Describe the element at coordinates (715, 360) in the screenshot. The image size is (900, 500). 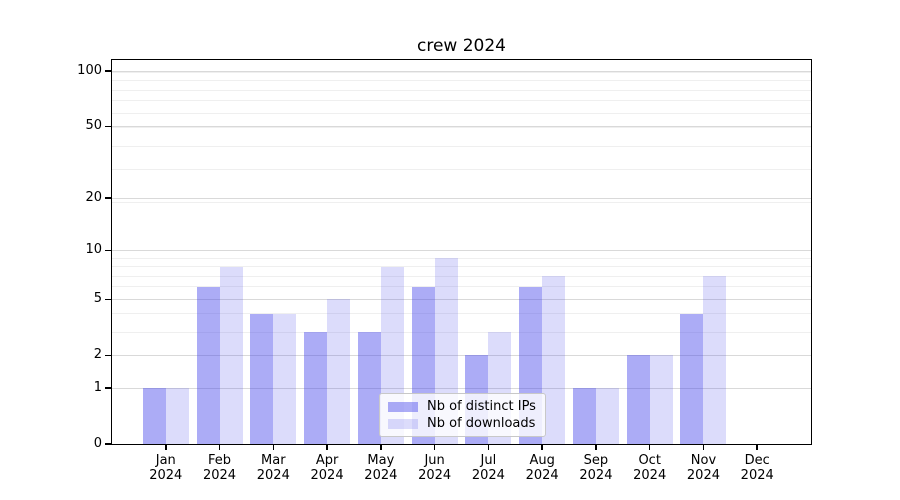
I see `bar-downloads-nov` at that location.